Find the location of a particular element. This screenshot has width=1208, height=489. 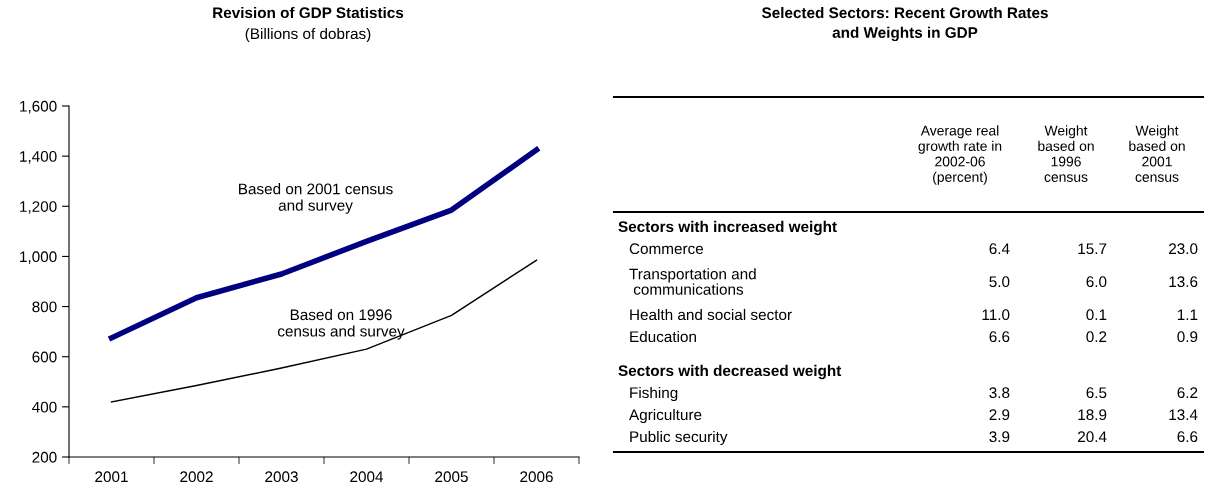

y-tick-label: 1,200 is located at coordinates (38, 207).